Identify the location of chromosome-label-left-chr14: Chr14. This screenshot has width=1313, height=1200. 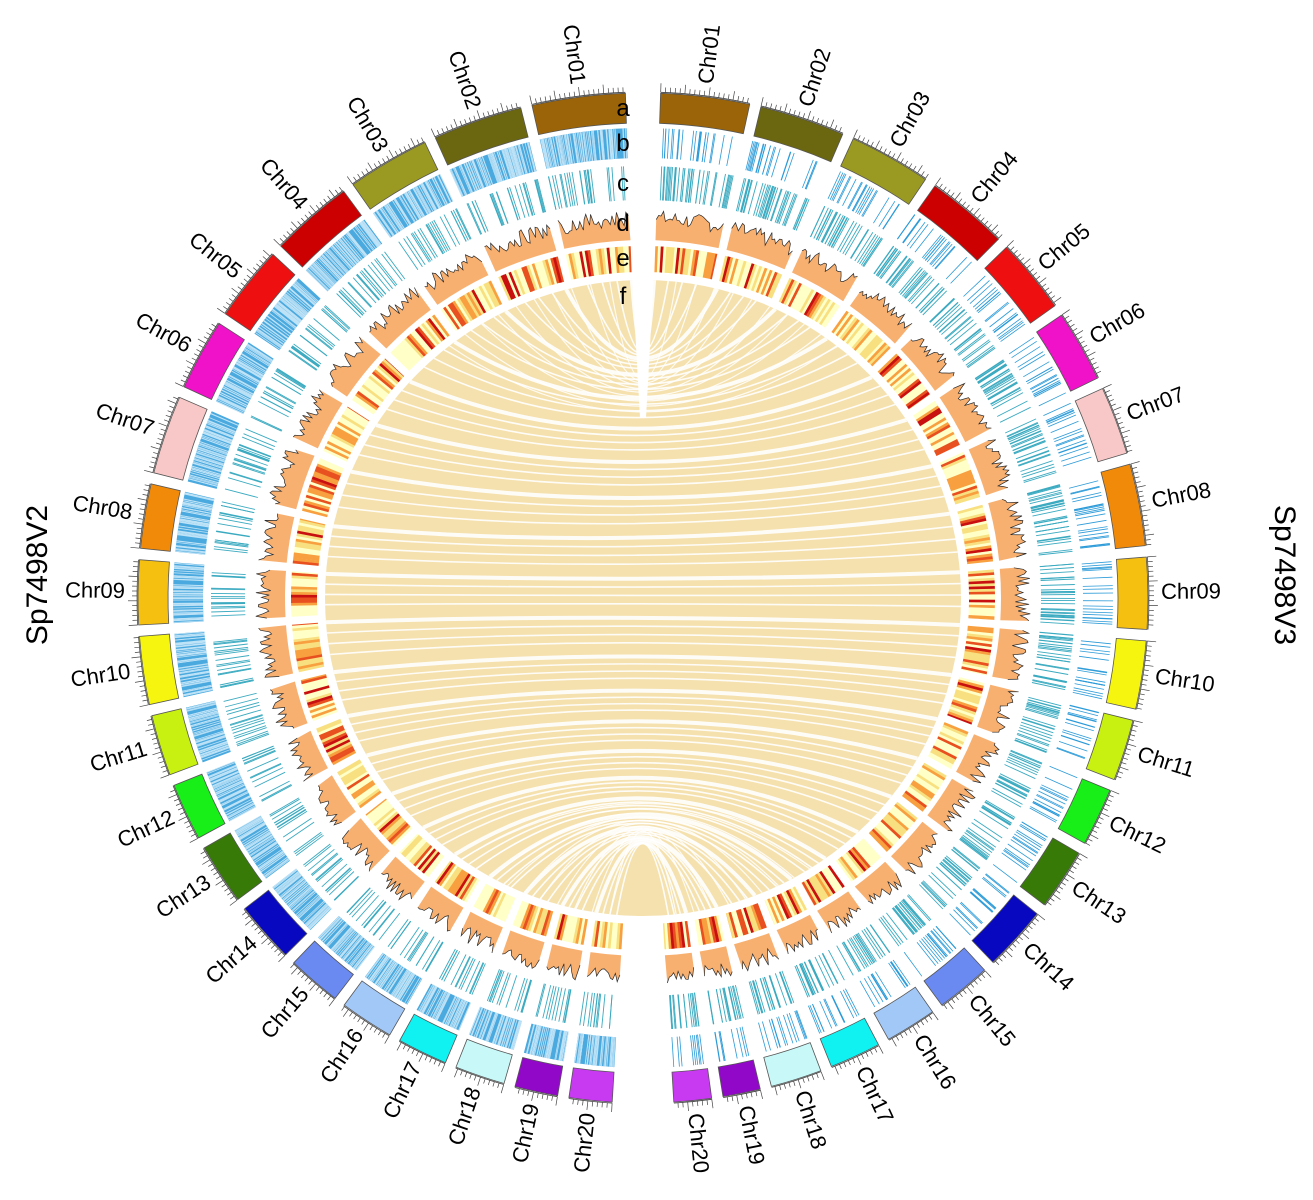
(230, 959).